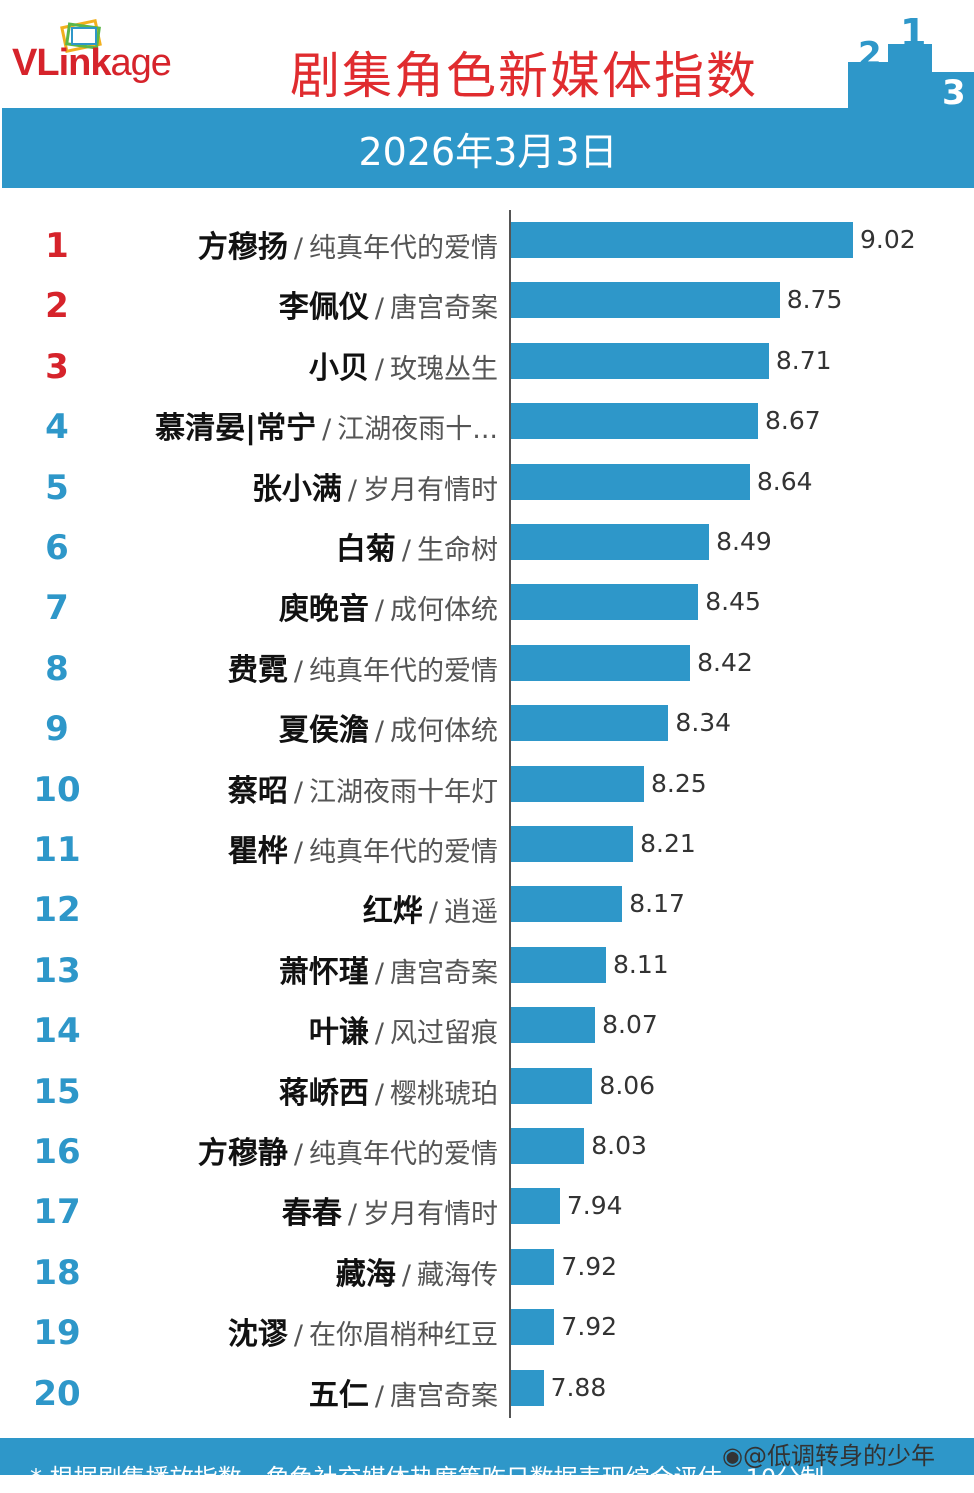  I want to click on row-label: 小贝 / 玫瑰丛生, so click(403, 365).